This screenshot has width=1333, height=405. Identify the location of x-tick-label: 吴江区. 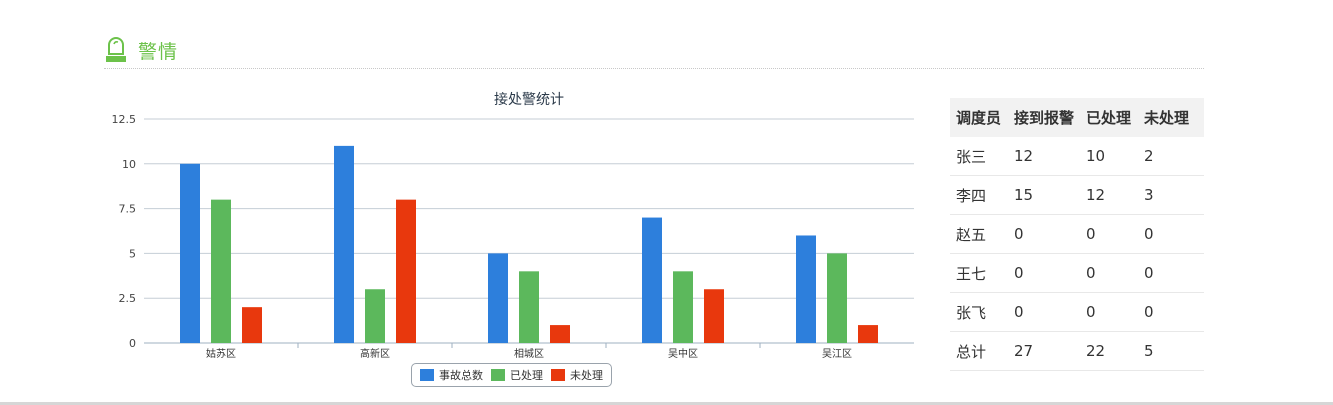
(837, 354).